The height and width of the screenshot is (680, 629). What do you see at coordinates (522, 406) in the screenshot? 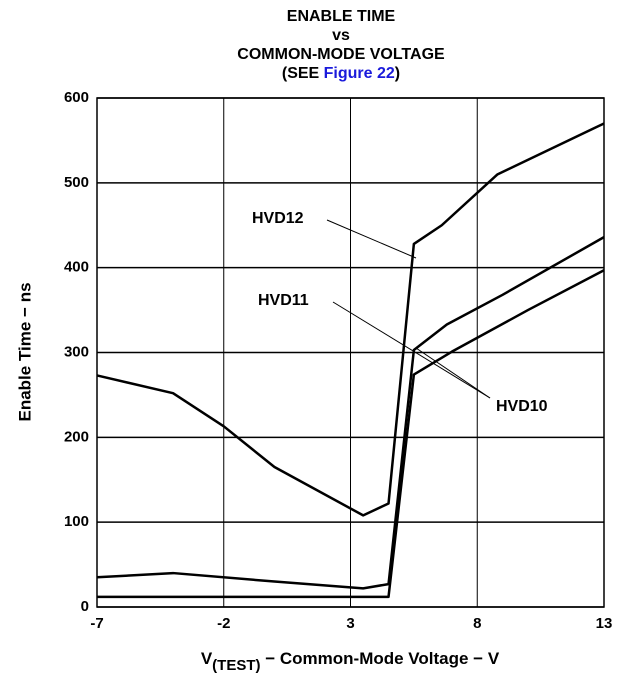
I see `series-label: HVD10` at bounding box center [522, 406].